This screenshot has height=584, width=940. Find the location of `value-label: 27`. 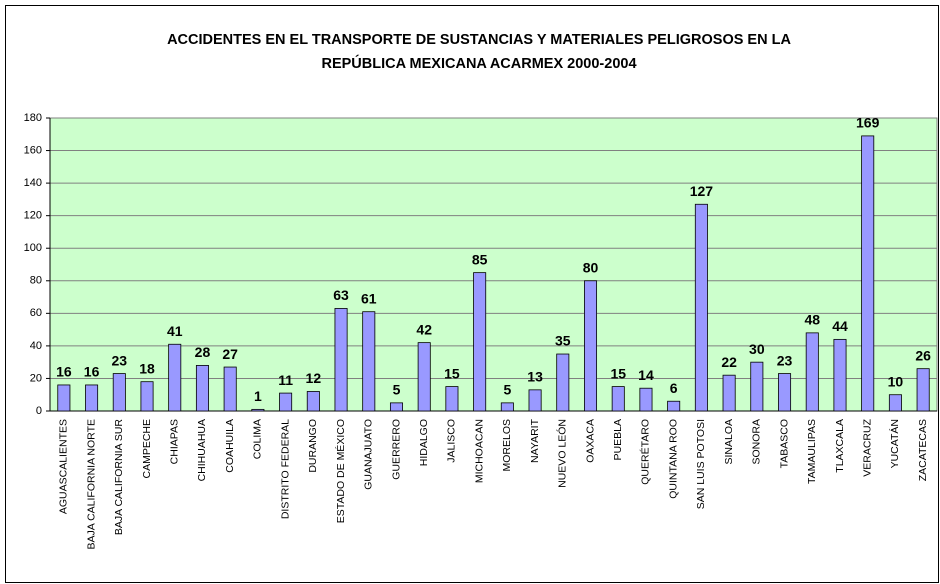

value-label: 27 is located at coordinates (230, 354).